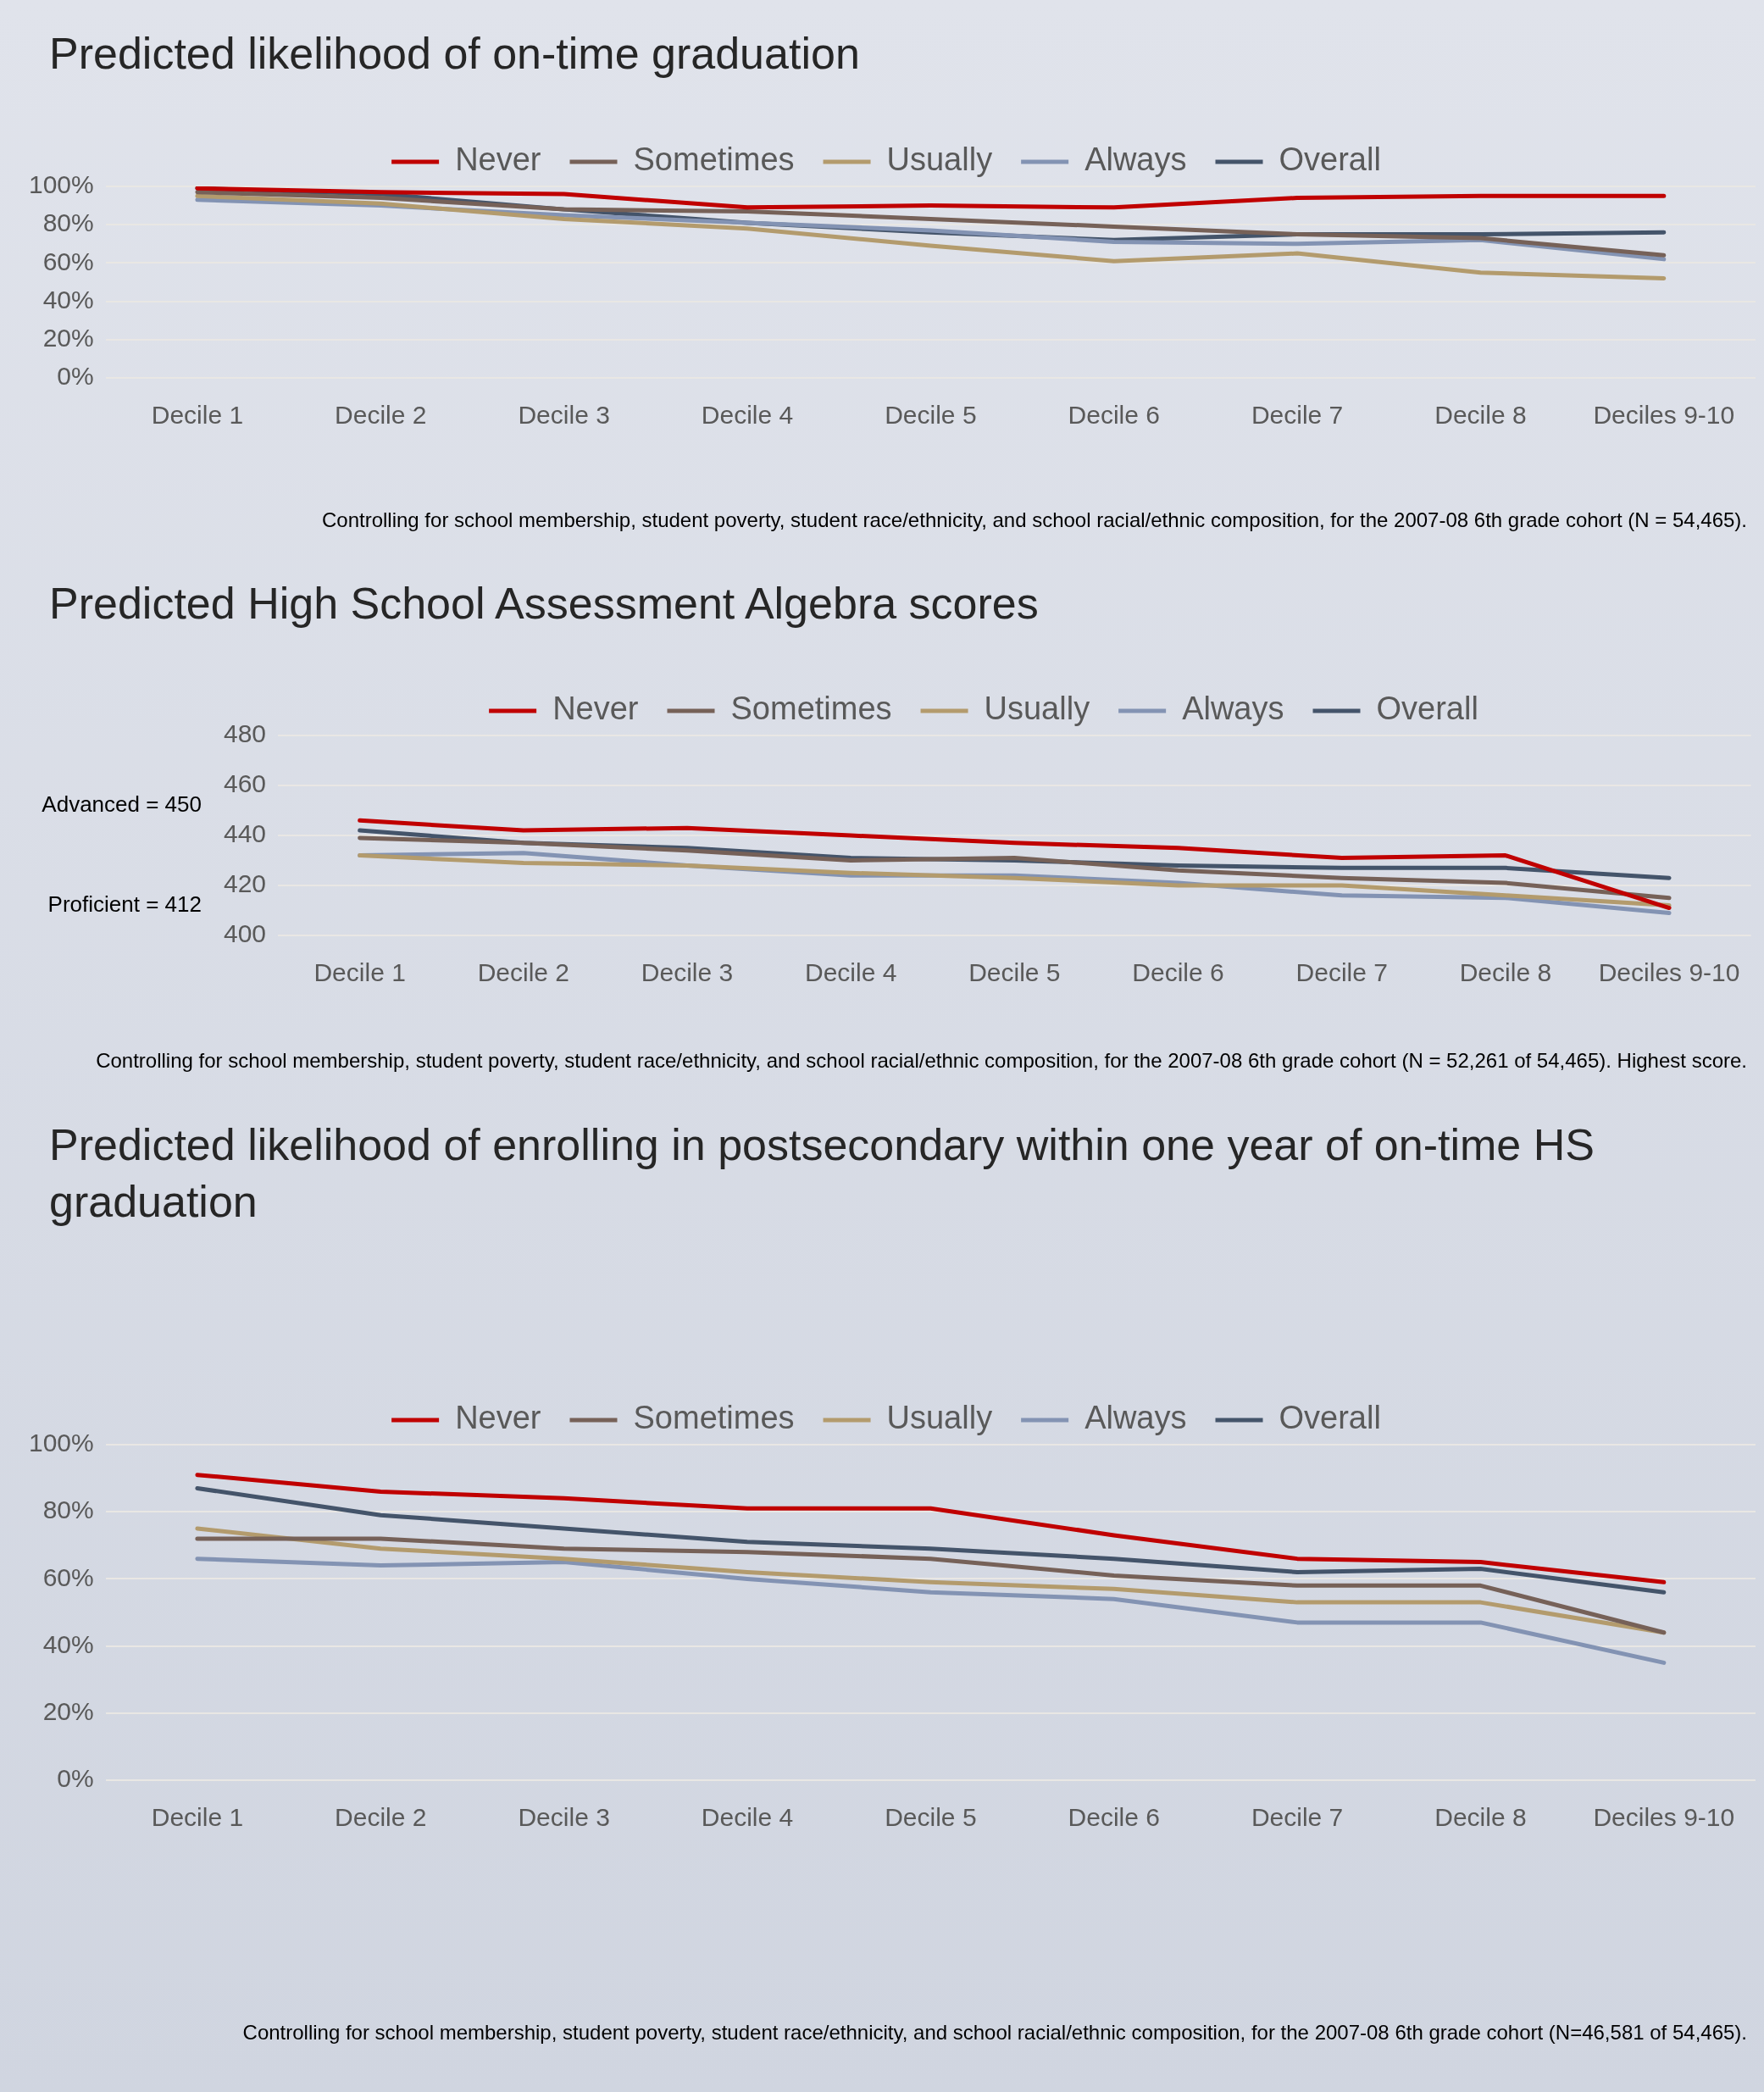 This screenshot has width=1764, height=2092. I want to click on chart-title: Predicted High School Assessment Algebra scores, so click(544, 603).